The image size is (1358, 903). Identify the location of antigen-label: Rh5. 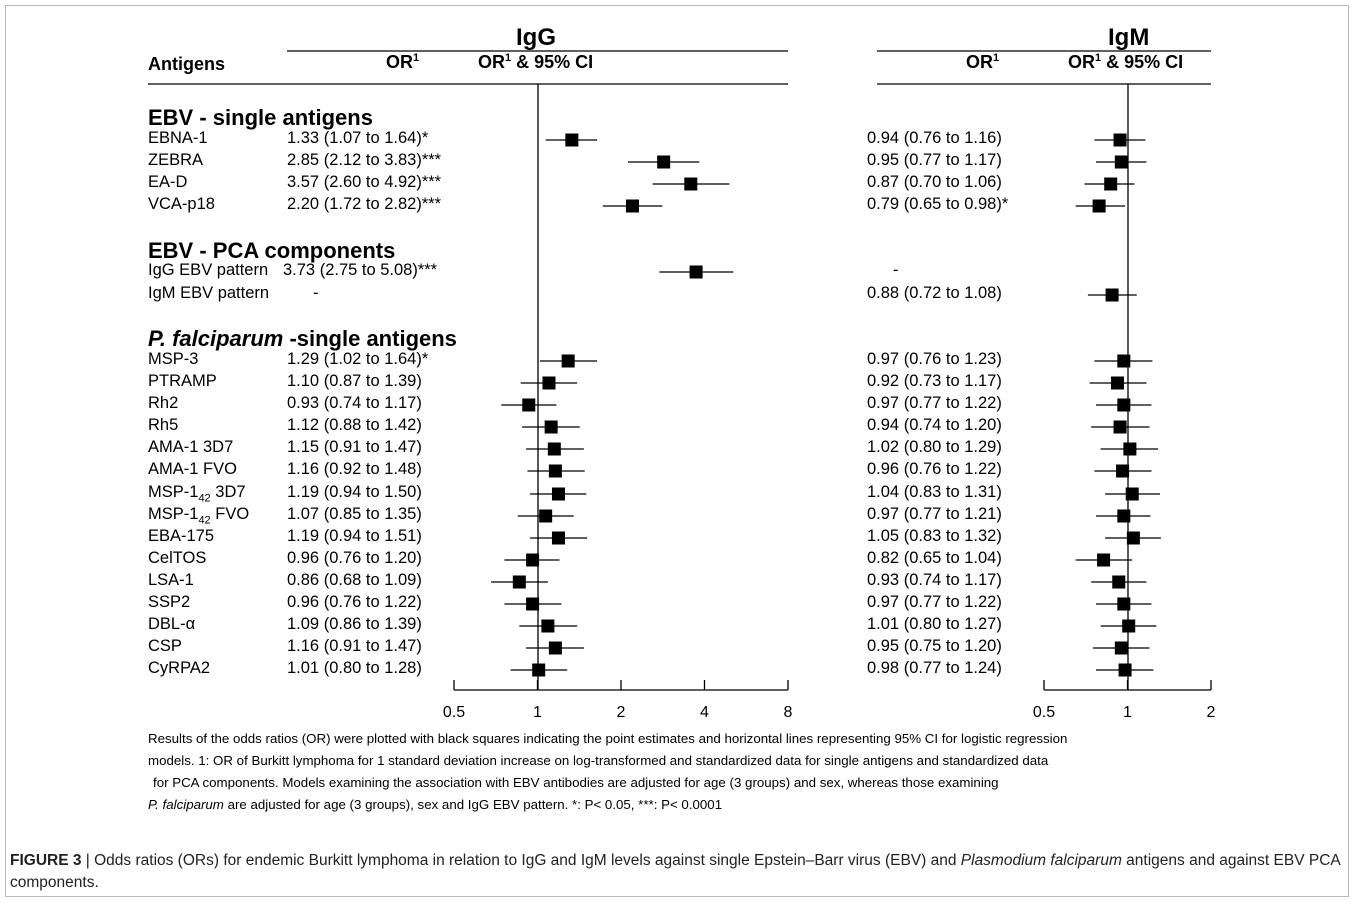
(163, 425).